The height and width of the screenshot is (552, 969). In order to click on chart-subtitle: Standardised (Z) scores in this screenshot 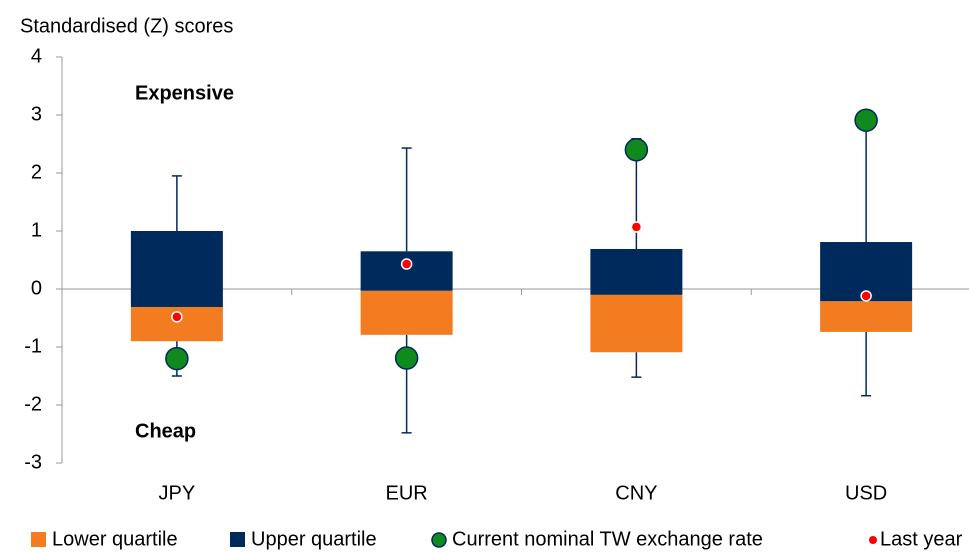, I will do `click(126, 26)`.